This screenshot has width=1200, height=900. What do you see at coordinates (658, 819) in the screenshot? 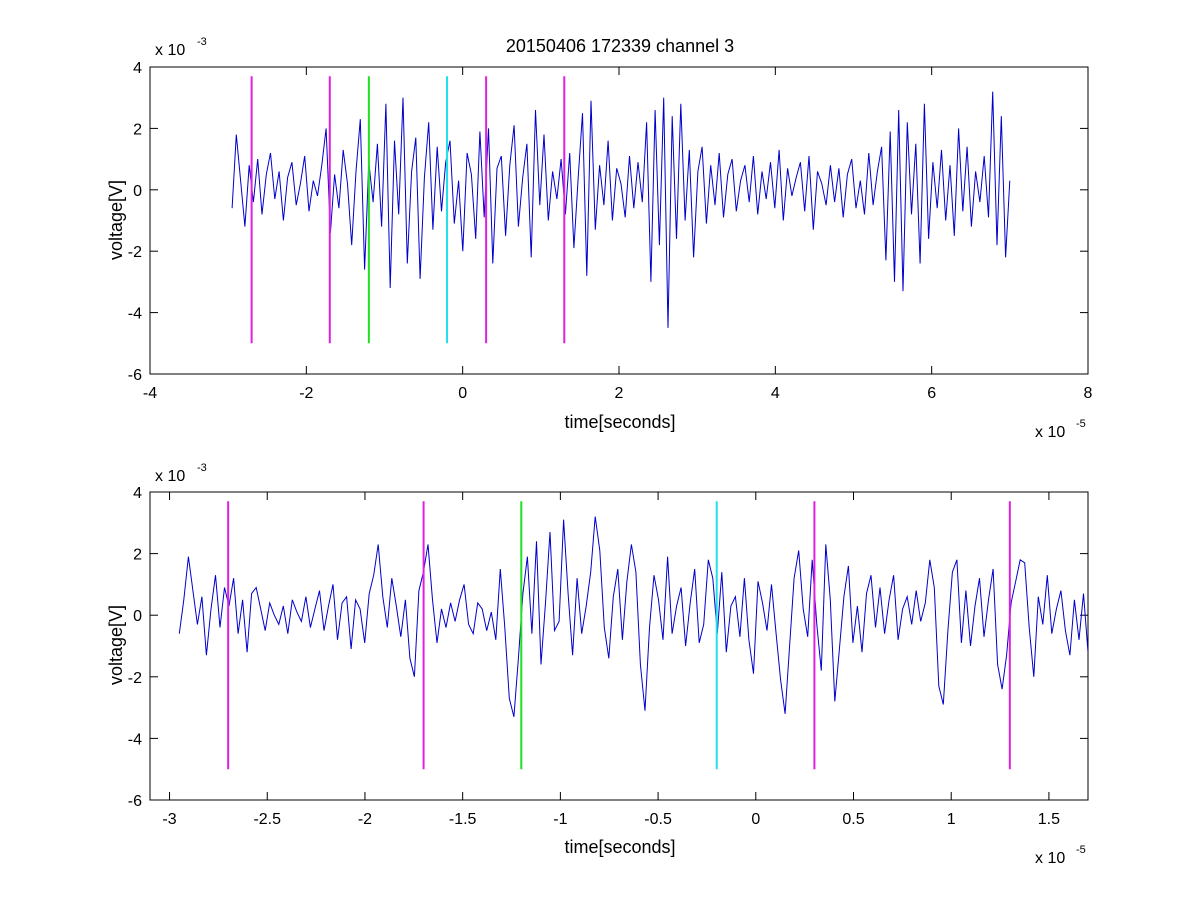
I see `bottom-x-tick-label: -0.5` at bounding box center [658, 819].